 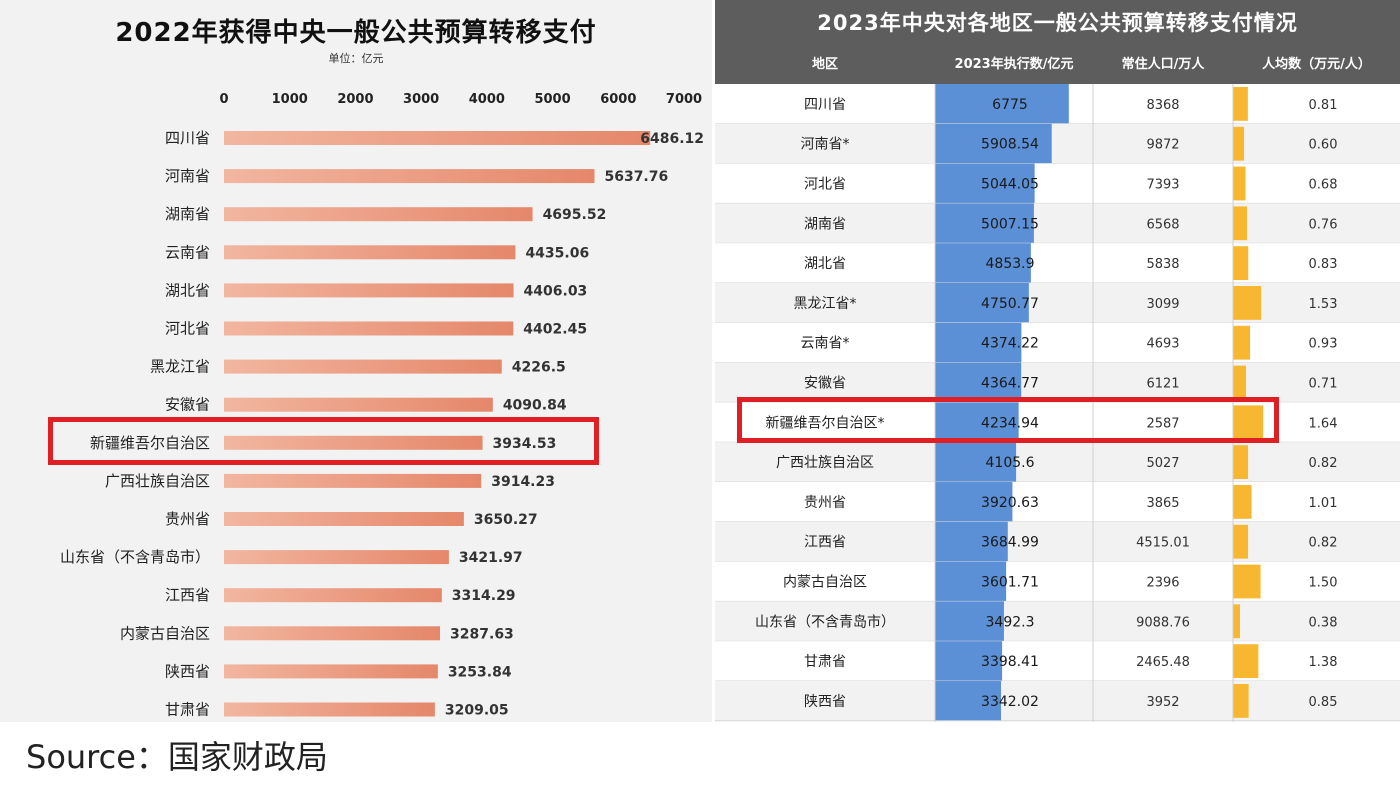 What do you see at coordinates (491, 558) in the screenshot?
I see `value-label: 3421.97` at bounding box center [491, 558].